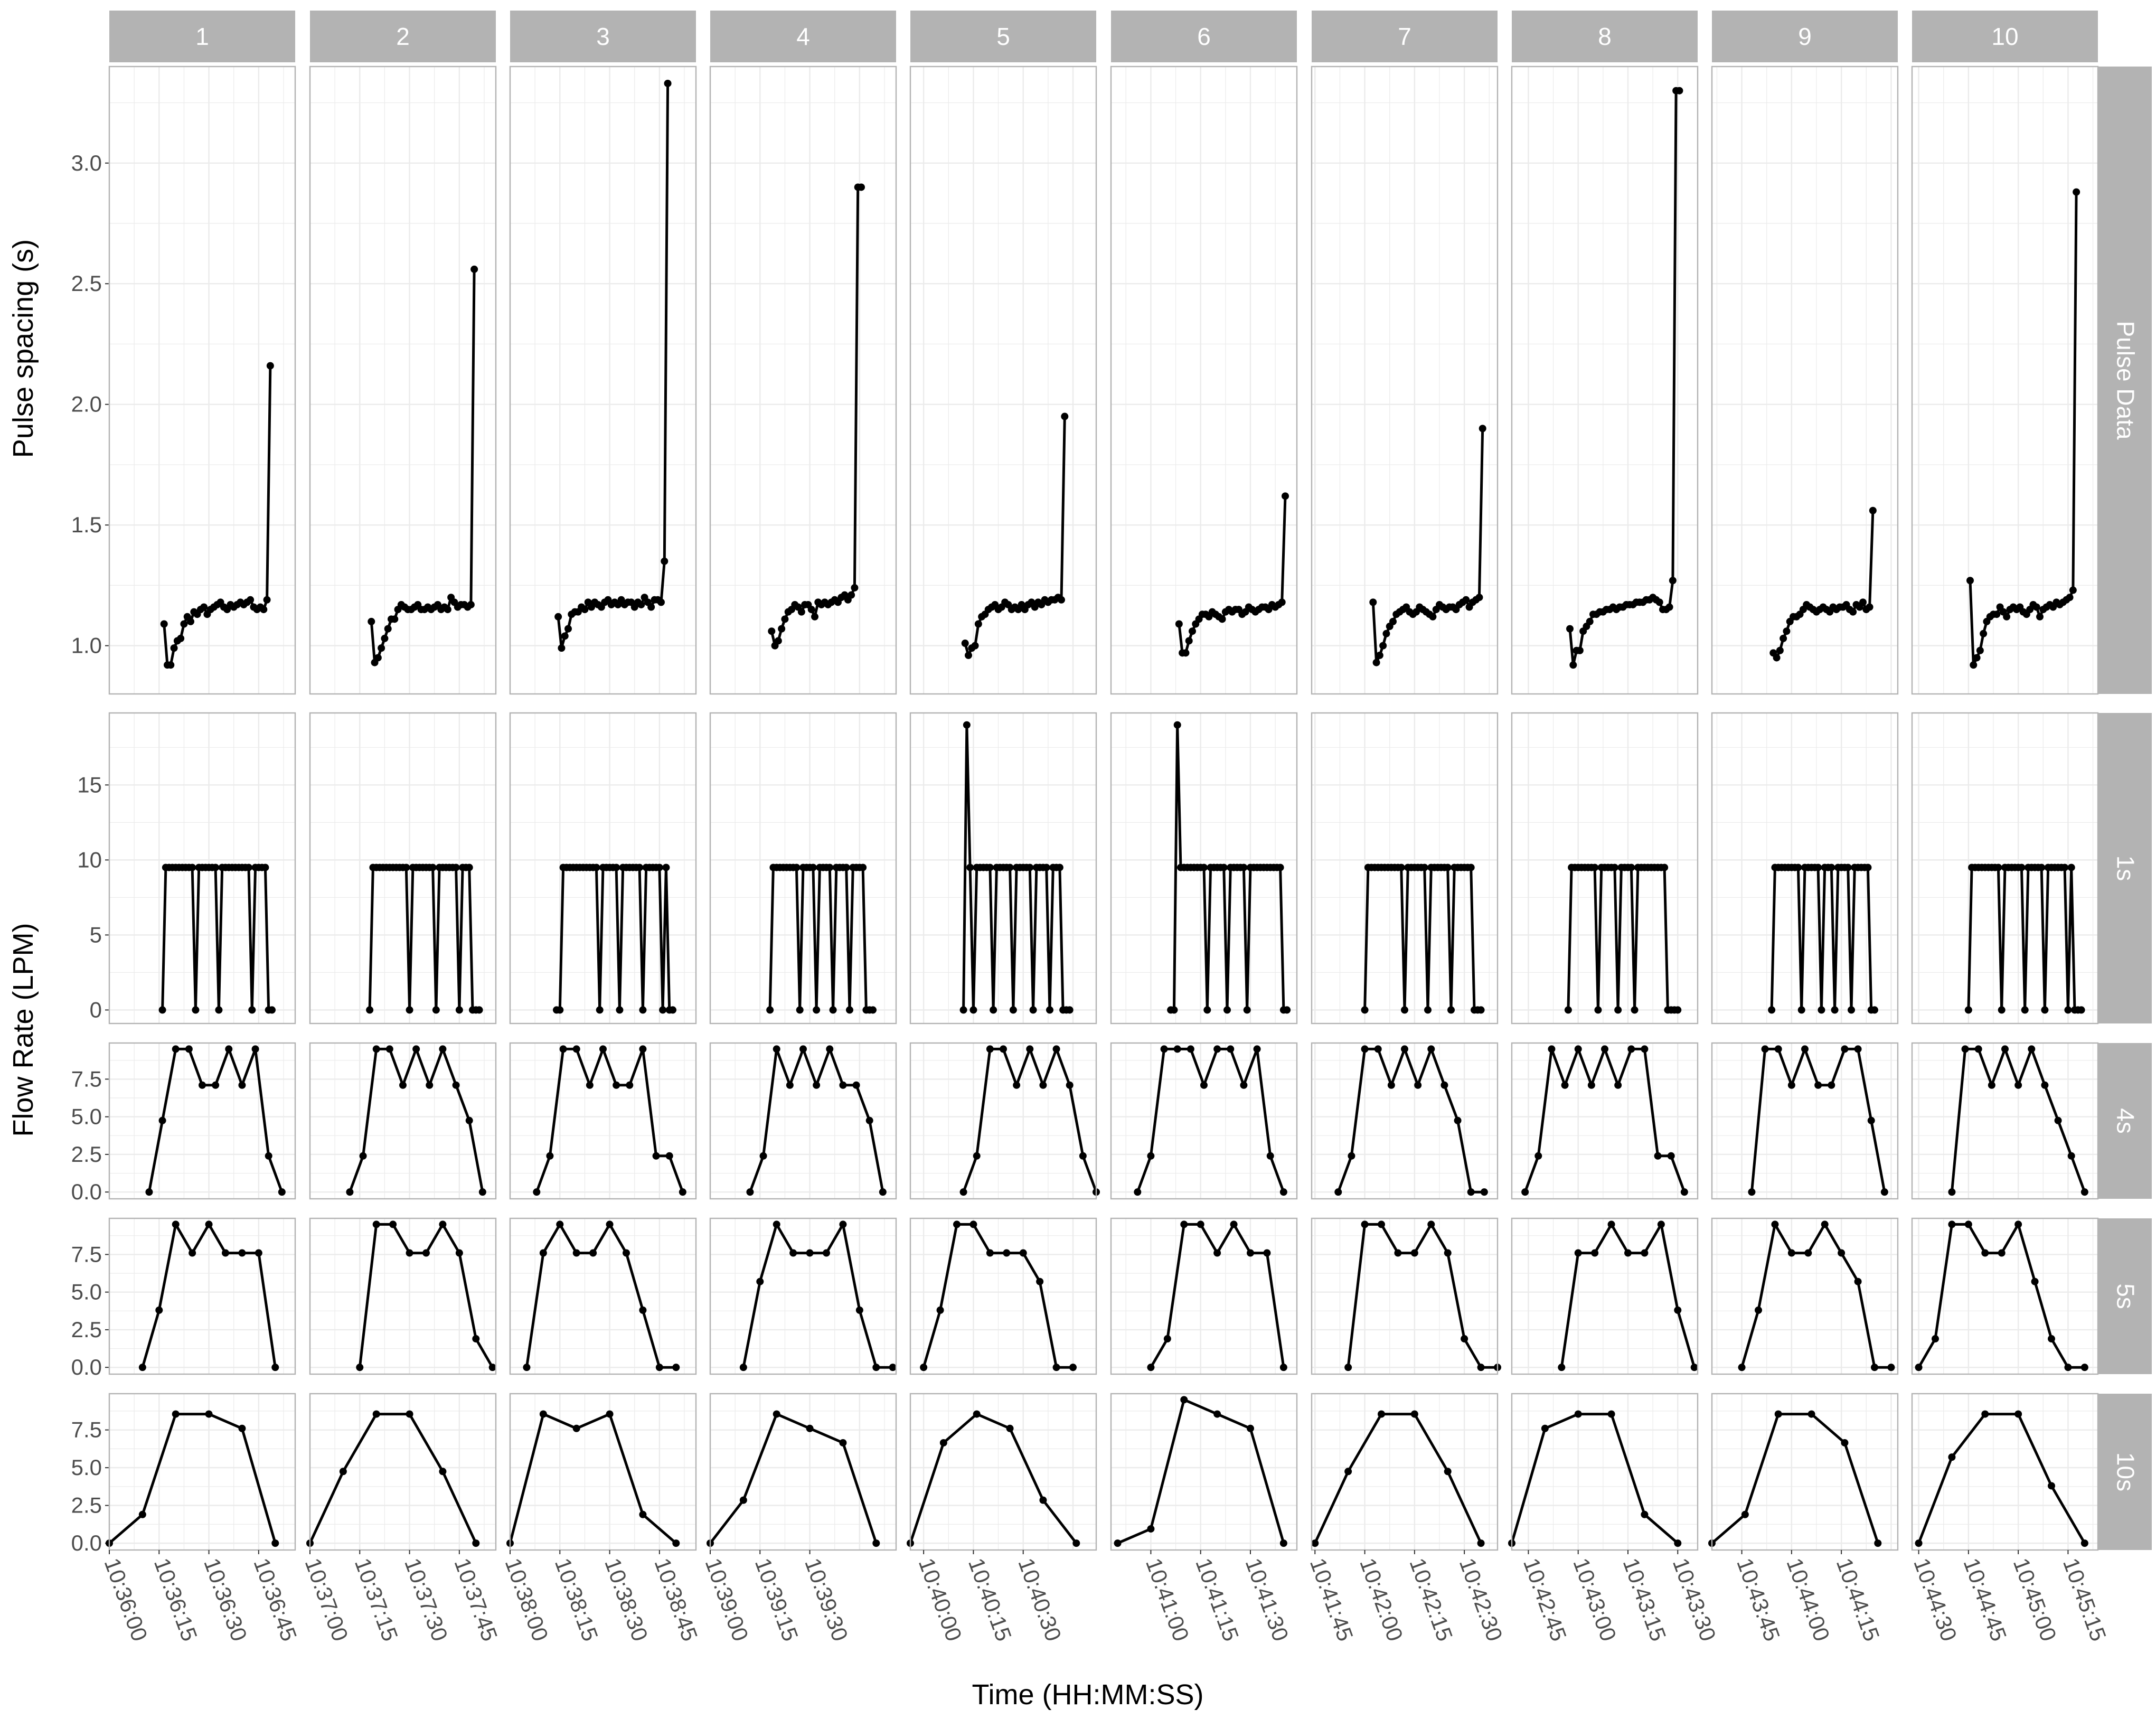 This screenshot has height=1719, width=2156. Describe the element at coordinates (1267, 1600) in the screenshot. I see `x-tick-label: 10:41:30` at that location.